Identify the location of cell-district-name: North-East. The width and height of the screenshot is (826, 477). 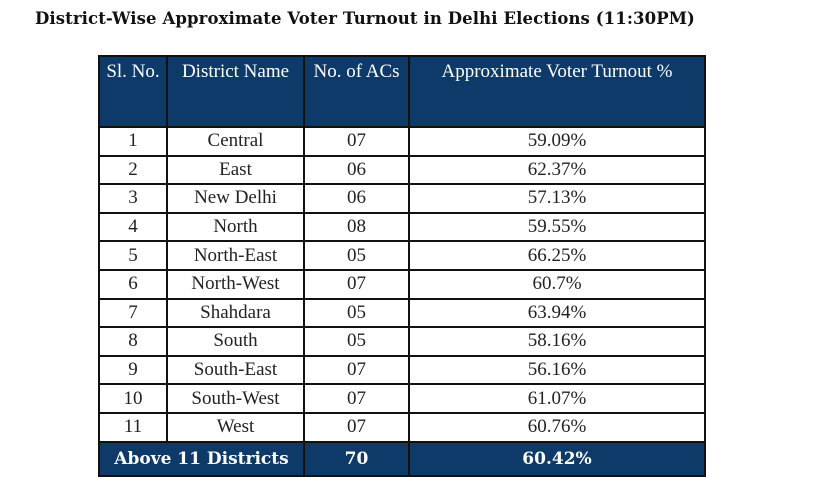
(235, 255).